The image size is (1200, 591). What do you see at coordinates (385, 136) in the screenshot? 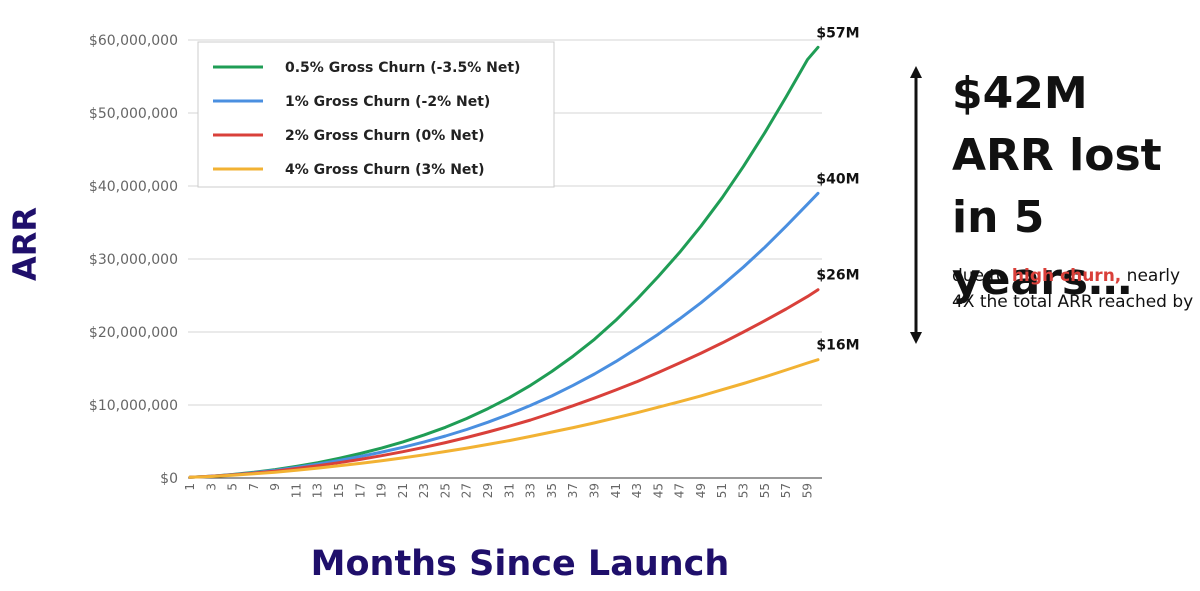
I see `legend-entry: 2% Gross Churn (0% Net)` at bounding box center [385, 136].